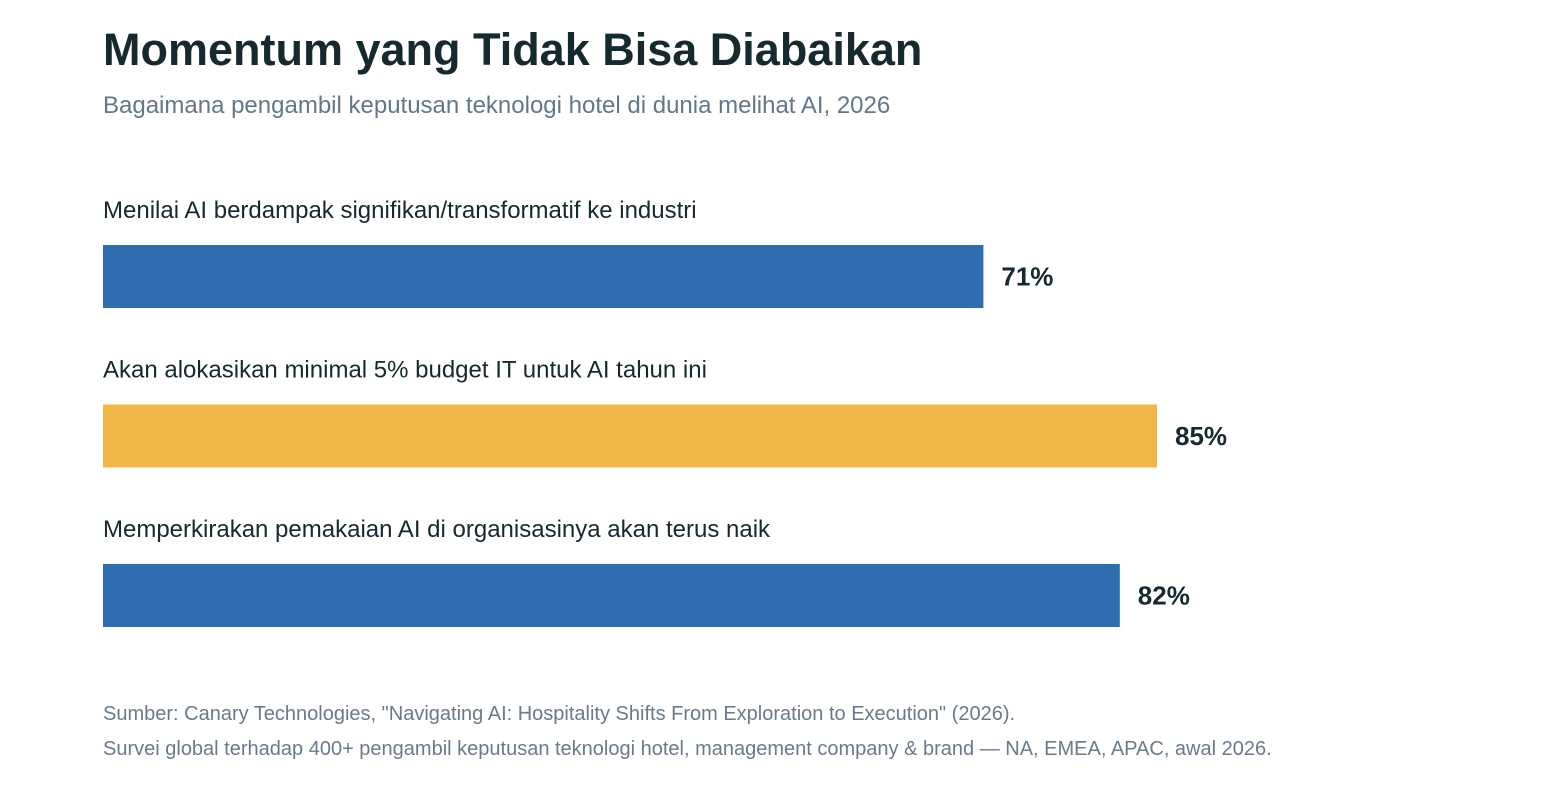 This screenshot has width=1548, height=800. I want to click on value-label: 82%, so click(1164, 596).